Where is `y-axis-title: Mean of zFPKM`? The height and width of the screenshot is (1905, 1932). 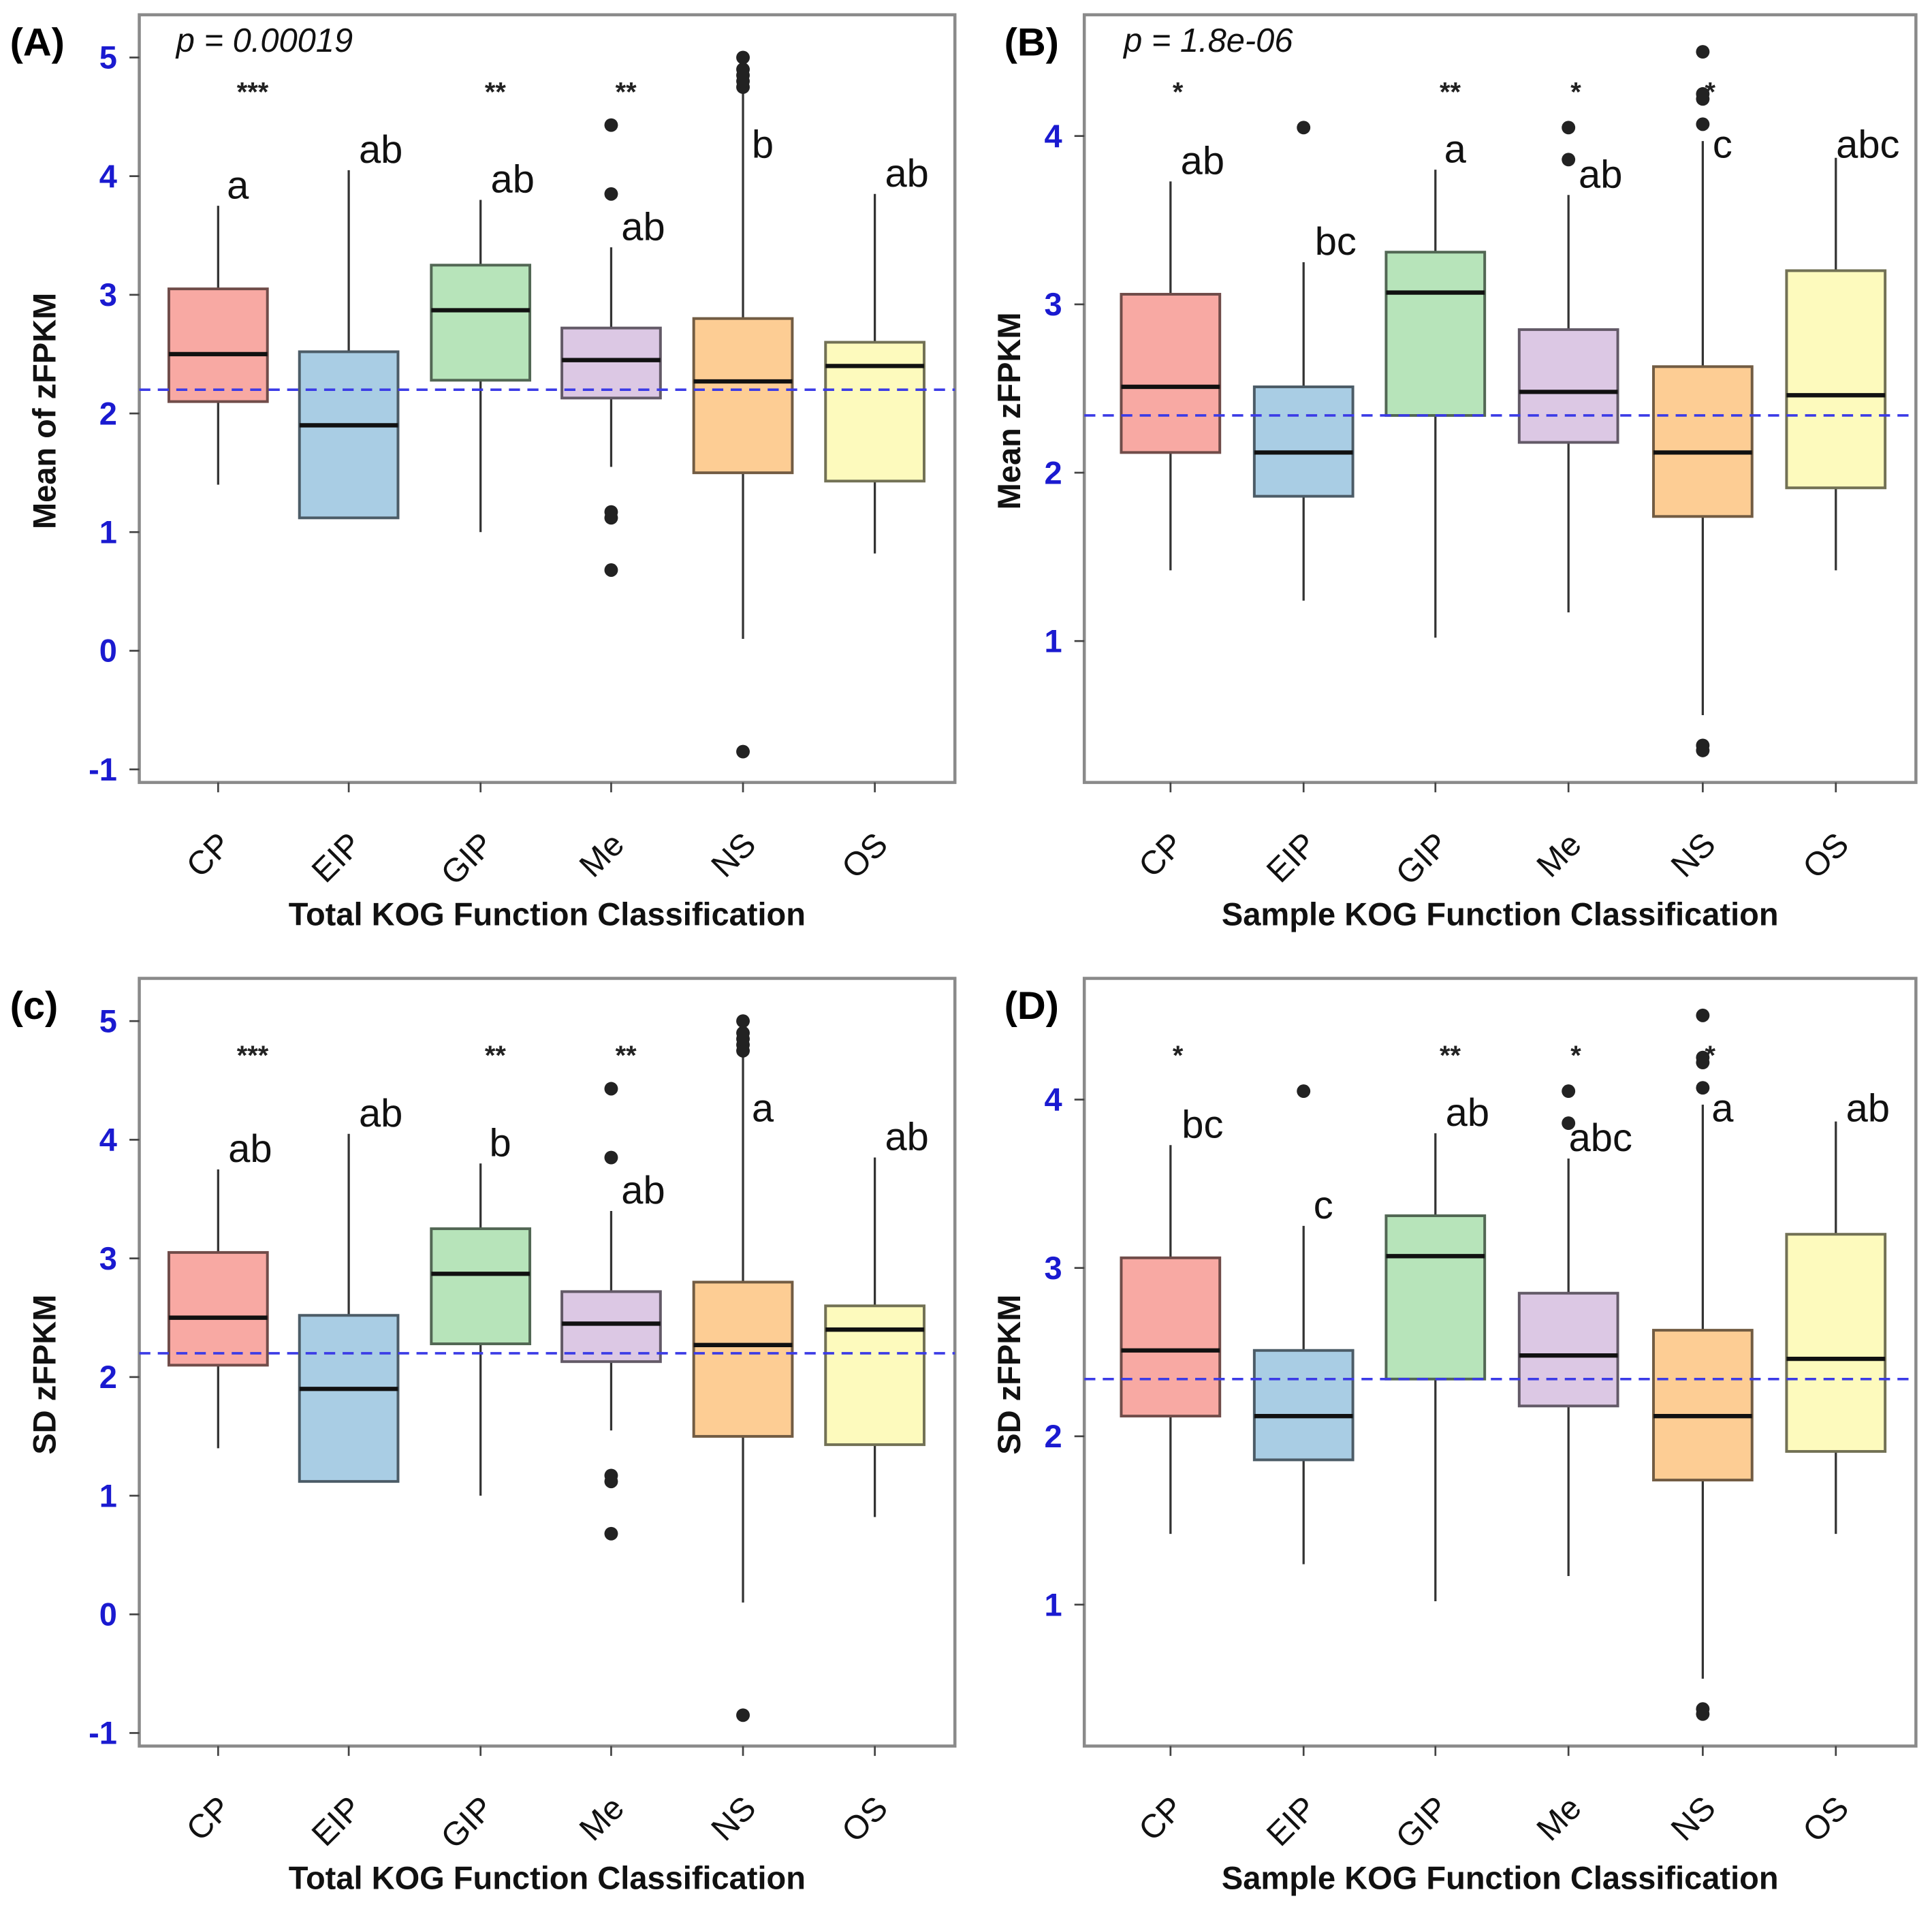
y-axis-title: Mean of zFPKM is located at coordinates (45, 411).